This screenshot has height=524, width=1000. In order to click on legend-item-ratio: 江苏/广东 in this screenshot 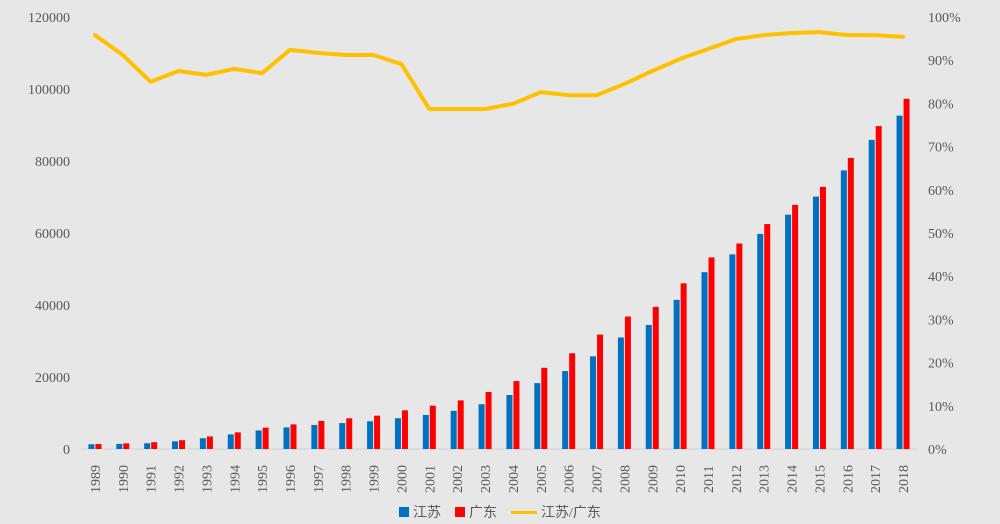, I will do `click(556, 512)`.